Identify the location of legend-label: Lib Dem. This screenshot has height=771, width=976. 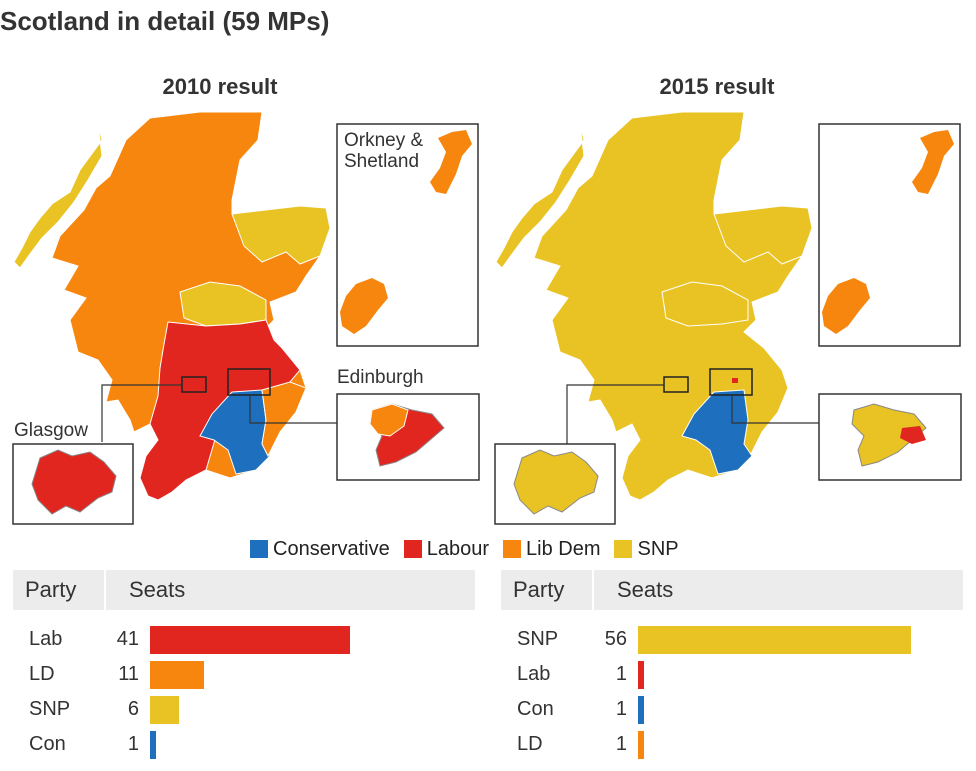
(563, 548).